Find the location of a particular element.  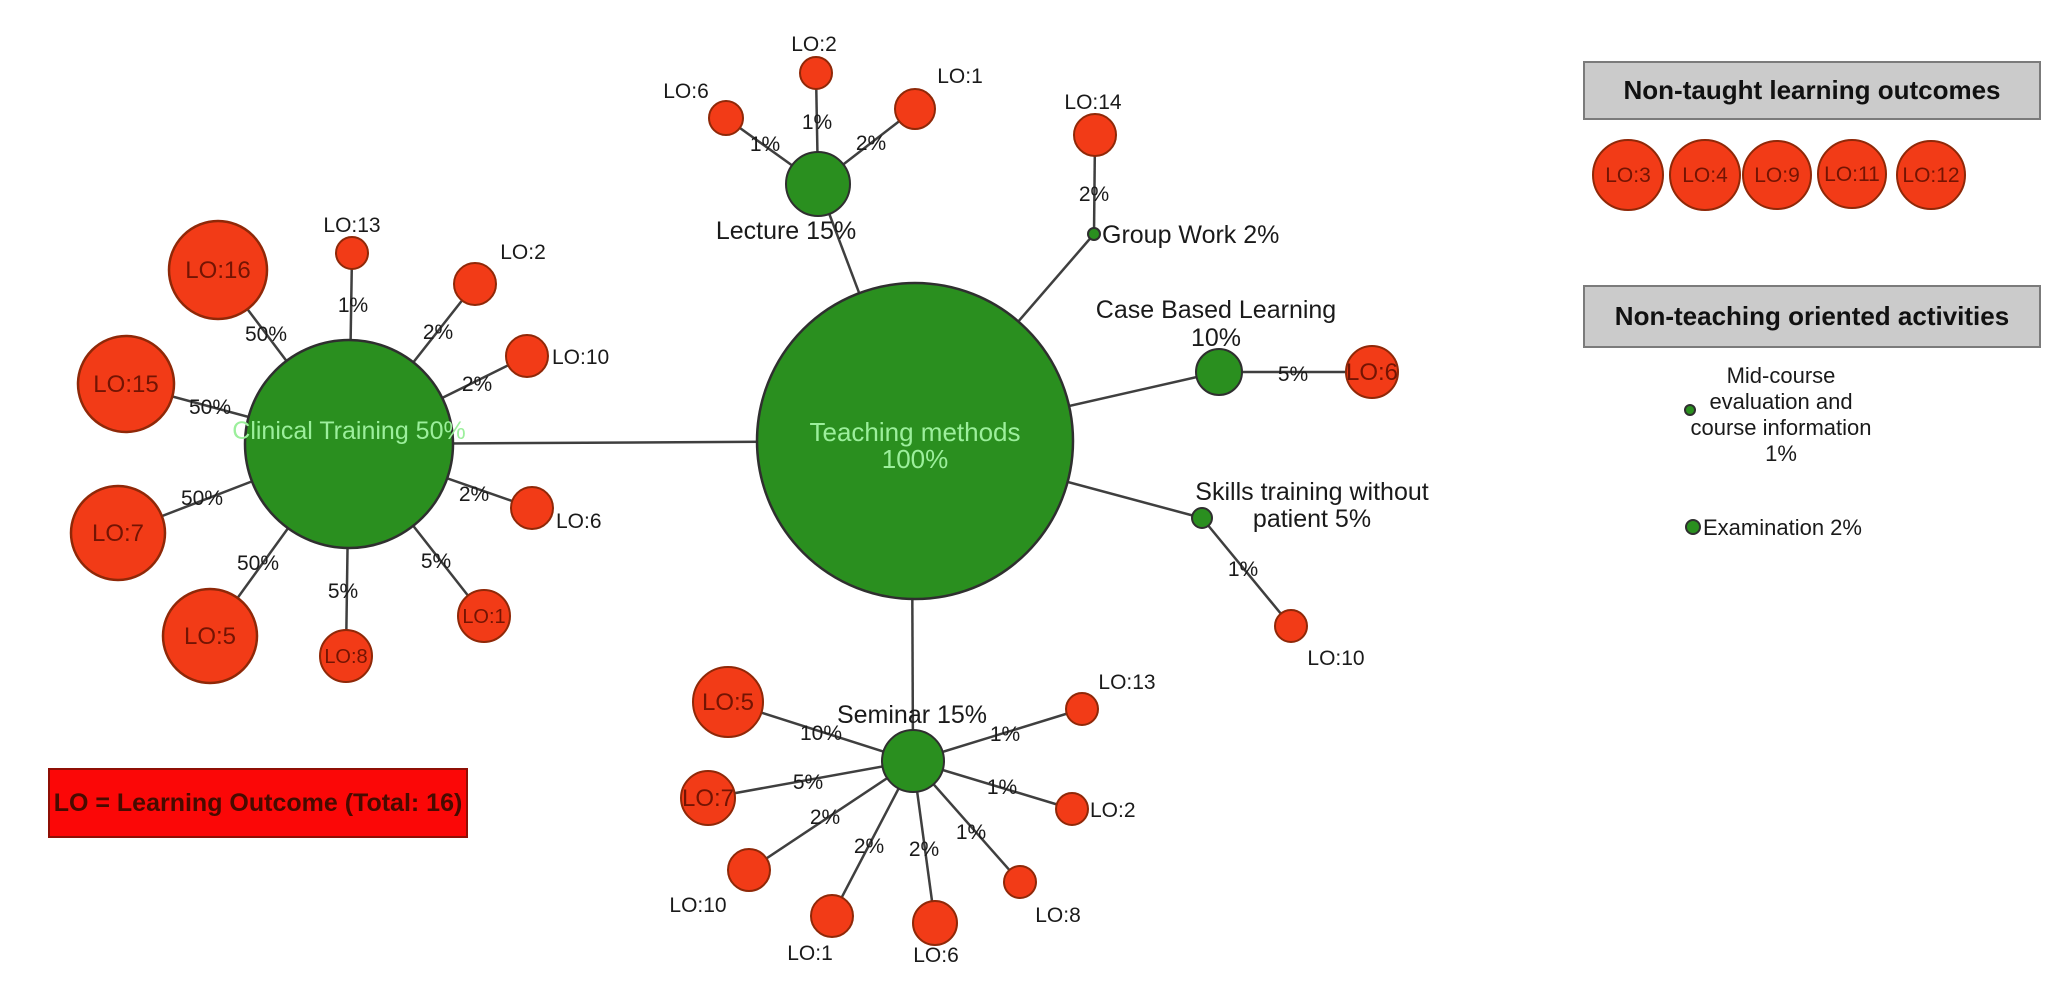

node-lo6c is located at coordinates (532, 508).